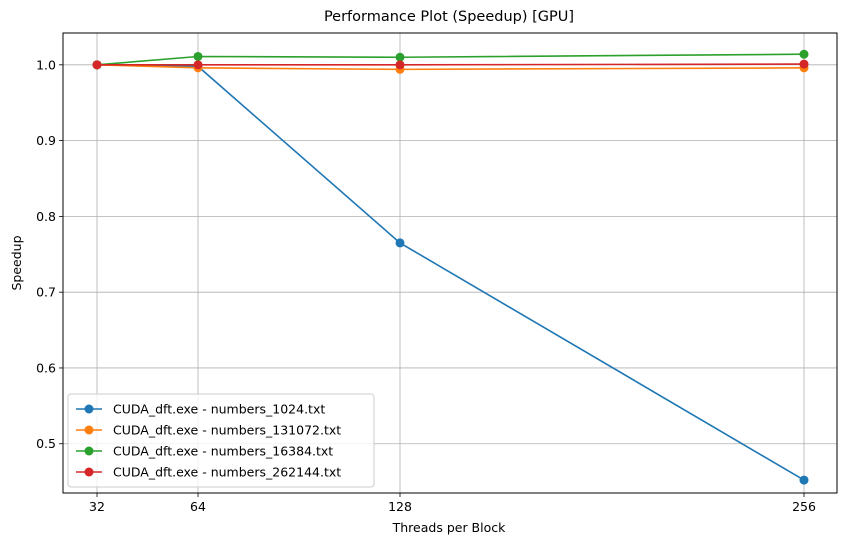  Describe the element at coordinates (223, 451) in the screenshot. I see `legend-label: CUDA_dft.exe - numbers_16384.txt` at that location.